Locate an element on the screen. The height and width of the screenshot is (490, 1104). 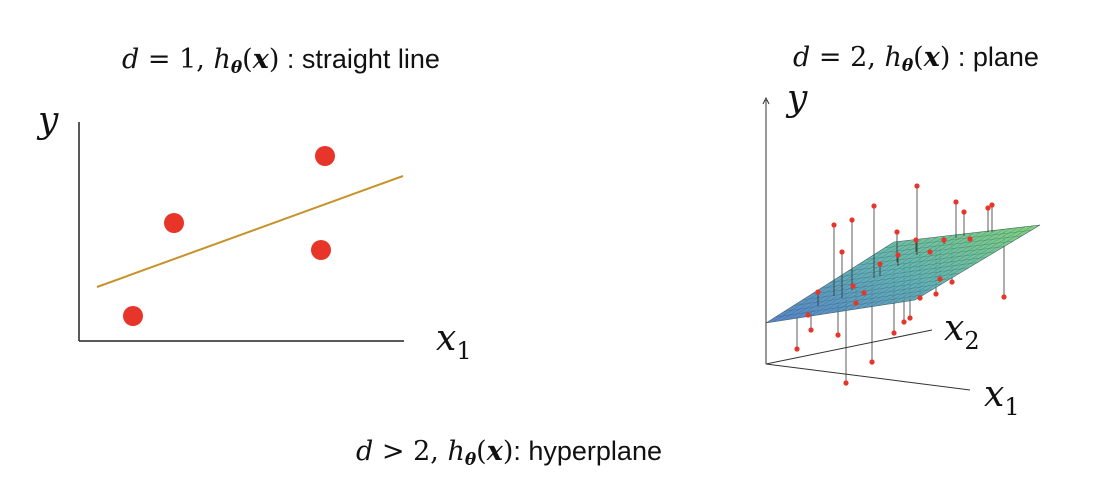
right-y-axis-arrow is located at coordinates (766, 100).